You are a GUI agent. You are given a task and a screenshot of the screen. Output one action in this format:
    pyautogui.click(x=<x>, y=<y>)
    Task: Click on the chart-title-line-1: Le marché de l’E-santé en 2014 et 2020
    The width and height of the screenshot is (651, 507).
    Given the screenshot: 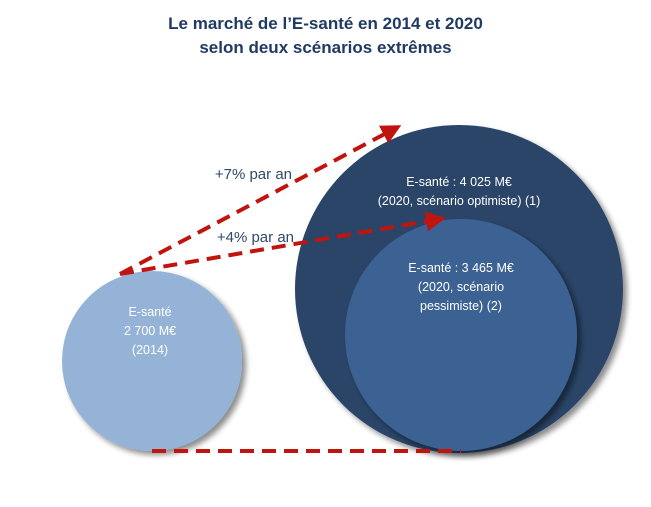 What is the action you would take?
    pyautogui.click(x=325, y=23)
    